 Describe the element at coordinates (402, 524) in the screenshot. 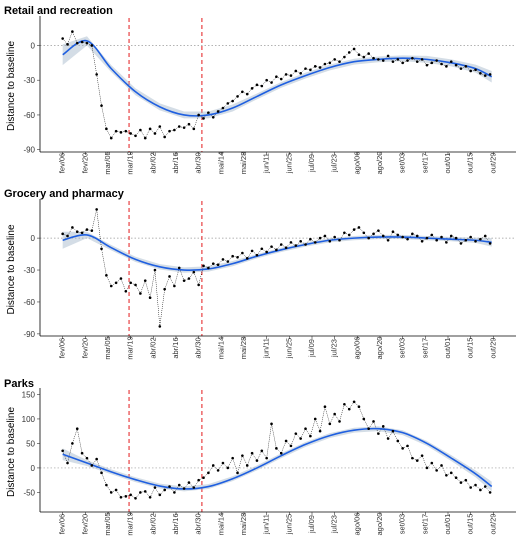

I see `x-tick-label: set/03` at that location.